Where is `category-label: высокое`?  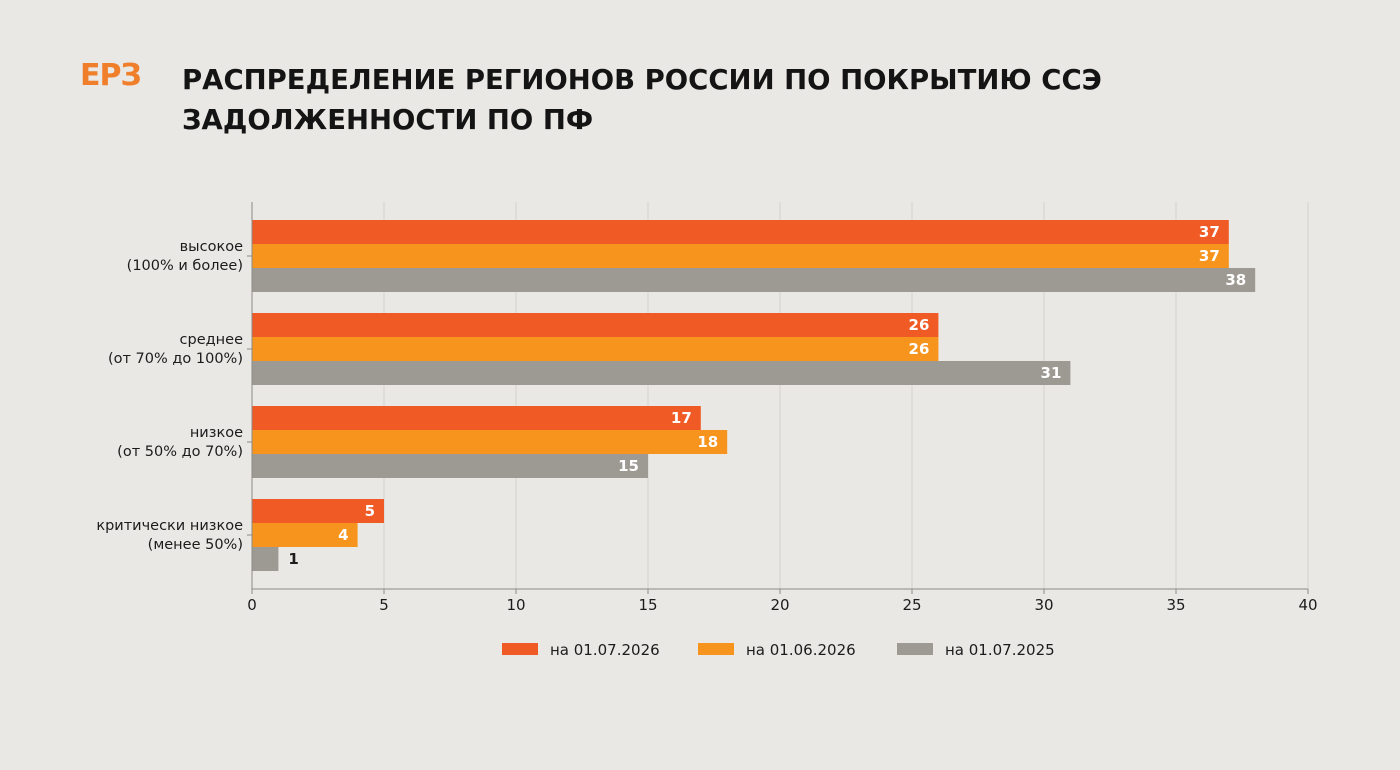
category-label: высокое is located at coordinates (211, 247).